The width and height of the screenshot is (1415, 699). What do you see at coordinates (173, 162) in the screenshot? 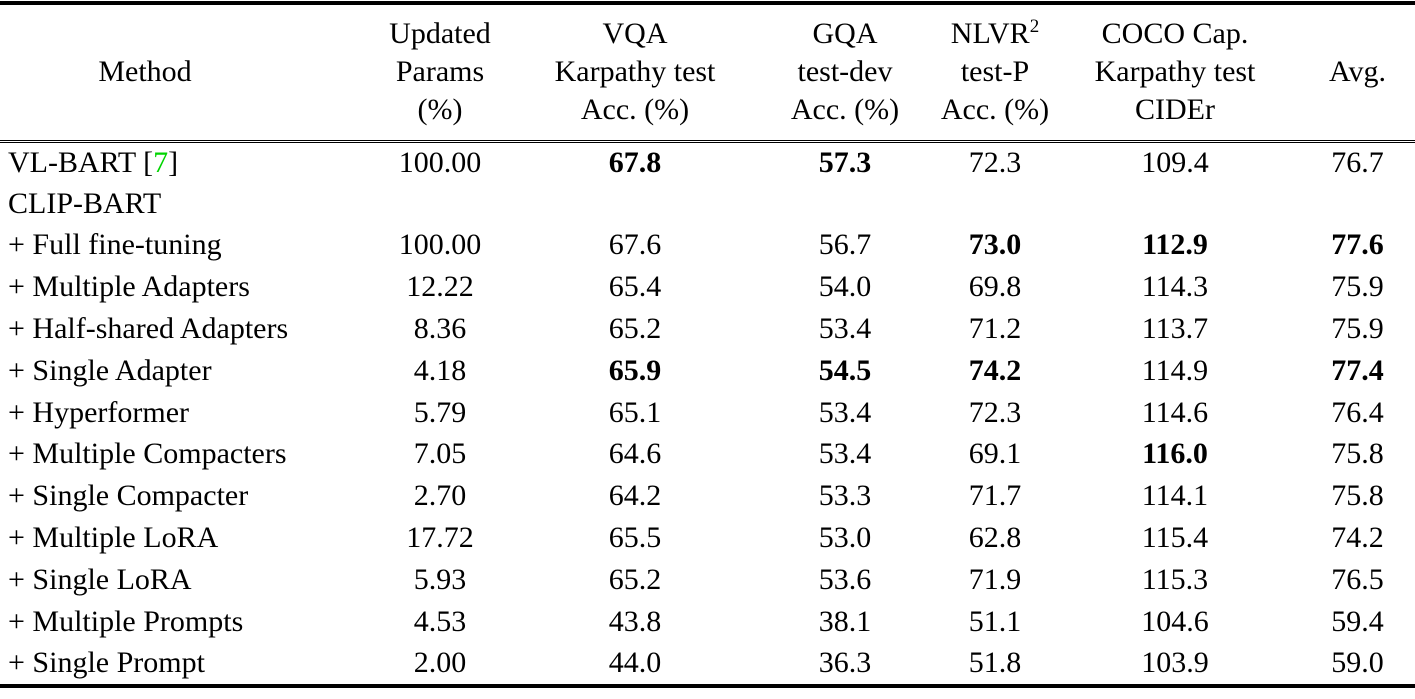
I see `method-label: ]` at bounding box center [173, 162].